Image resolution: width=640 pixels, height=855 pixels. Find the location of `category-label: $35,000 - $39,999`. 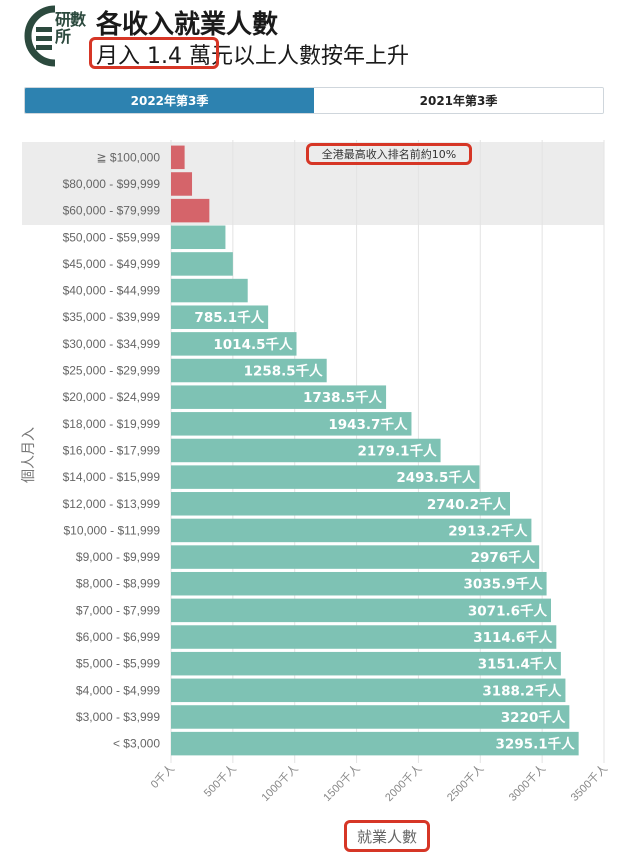

category-label: $35,000 - $39,999 is located at coordinates (112, 317).